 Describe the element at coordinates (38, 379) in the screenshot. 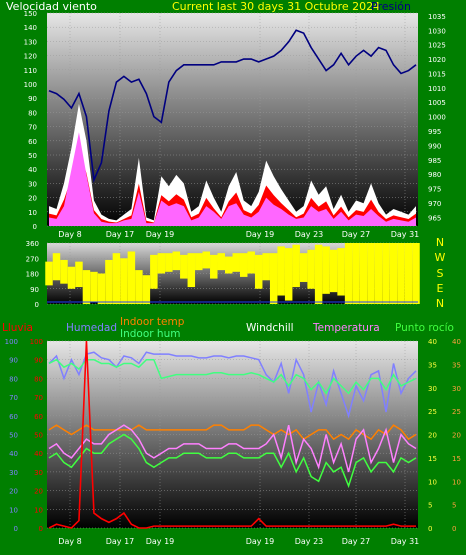

I see `y-rain-tick-label: 80` at that location.